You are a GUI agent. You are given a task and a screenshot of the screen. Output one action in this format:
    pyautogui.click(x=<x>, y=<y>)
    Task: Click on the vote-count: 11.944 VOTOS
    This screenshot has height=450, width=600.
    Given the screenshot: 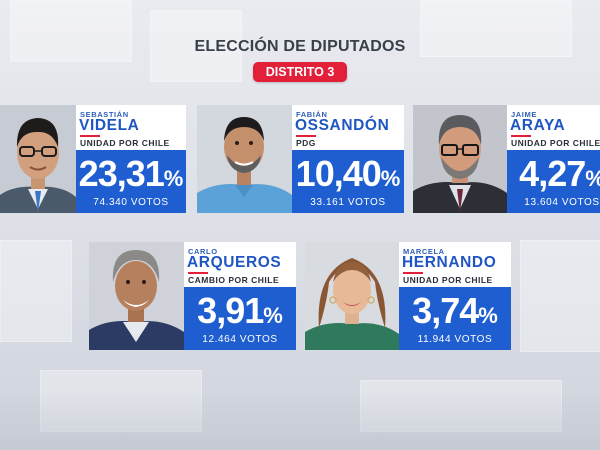 What is the action you would take?
    pyautogui.click(x=455, y=339)
    